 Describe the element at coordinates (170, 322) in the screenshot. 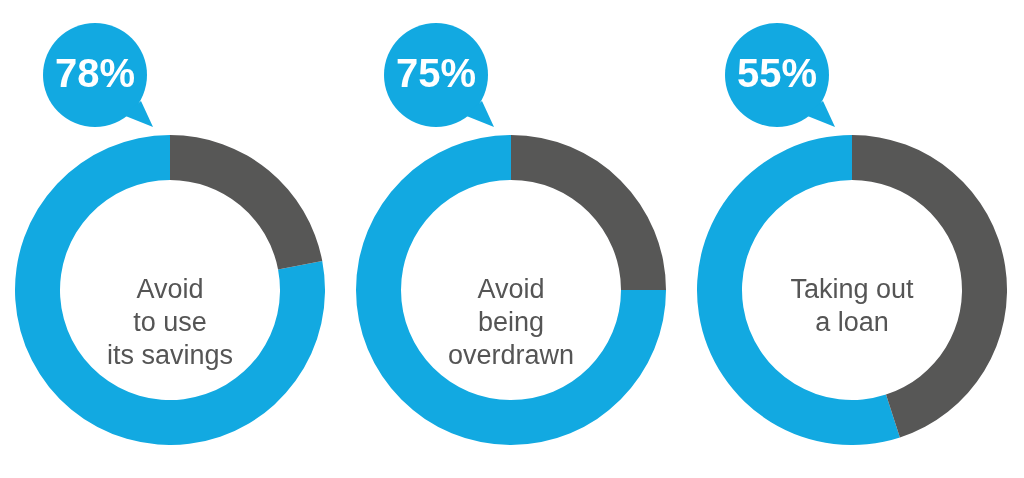

I see `text: Avoid to use its savings` at that location.